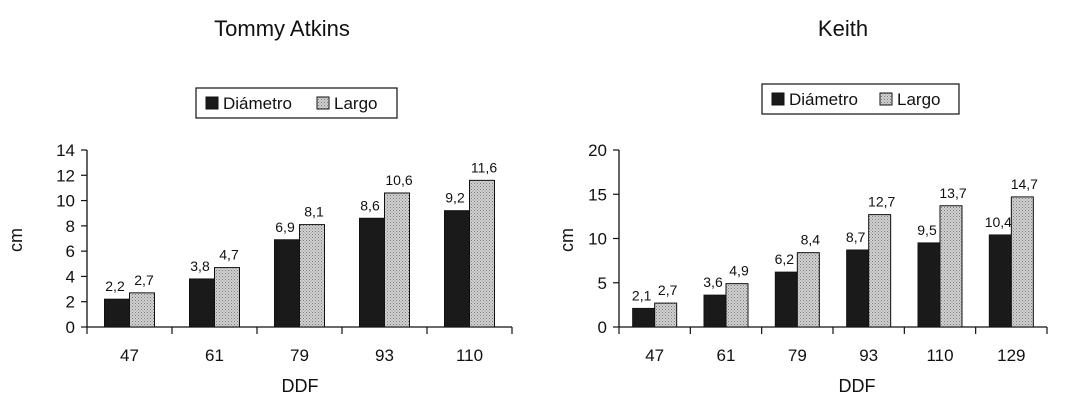 This screenshot has height=400, width=1067. I want to click on data-label-diametro: 3,6, so click(713, 282).